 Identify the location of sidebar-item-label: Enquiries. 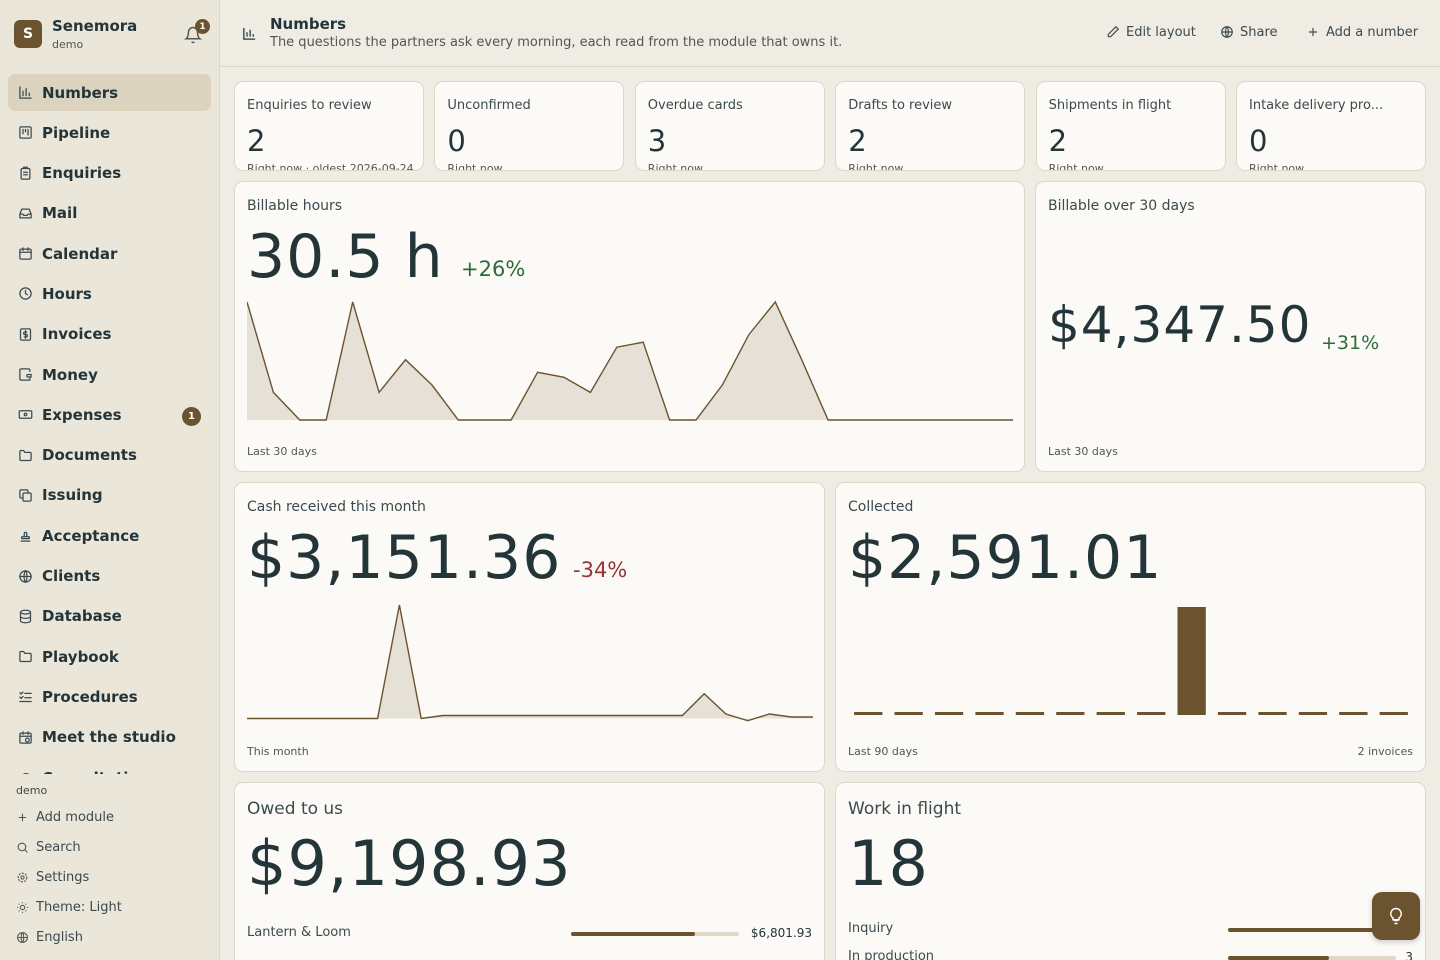
(82, 173).